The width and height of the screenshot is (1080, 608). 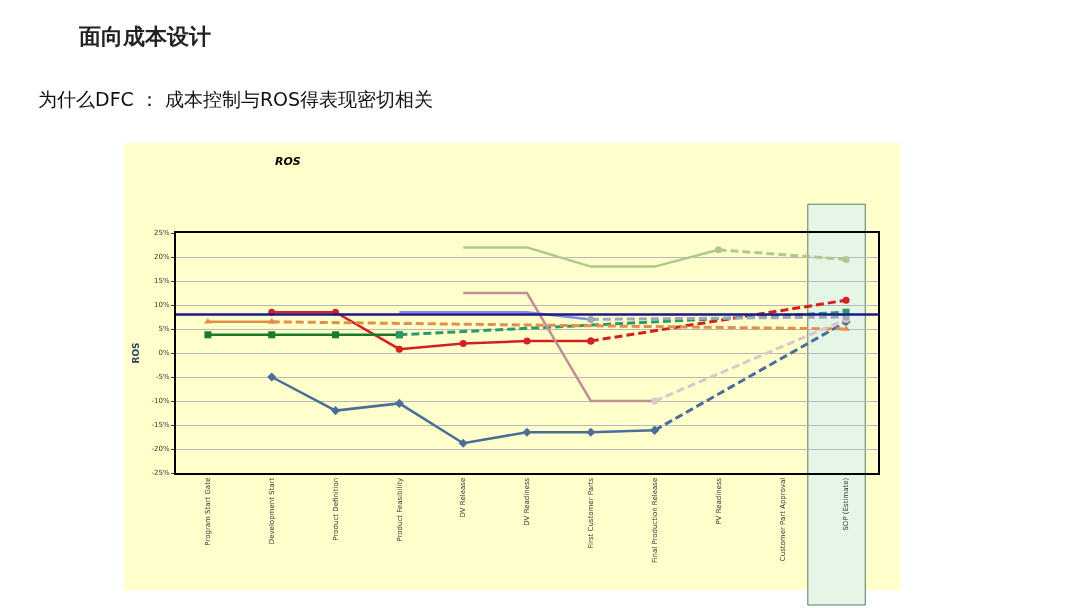 I want to click on text: ROS, so click(x=288, y=161).